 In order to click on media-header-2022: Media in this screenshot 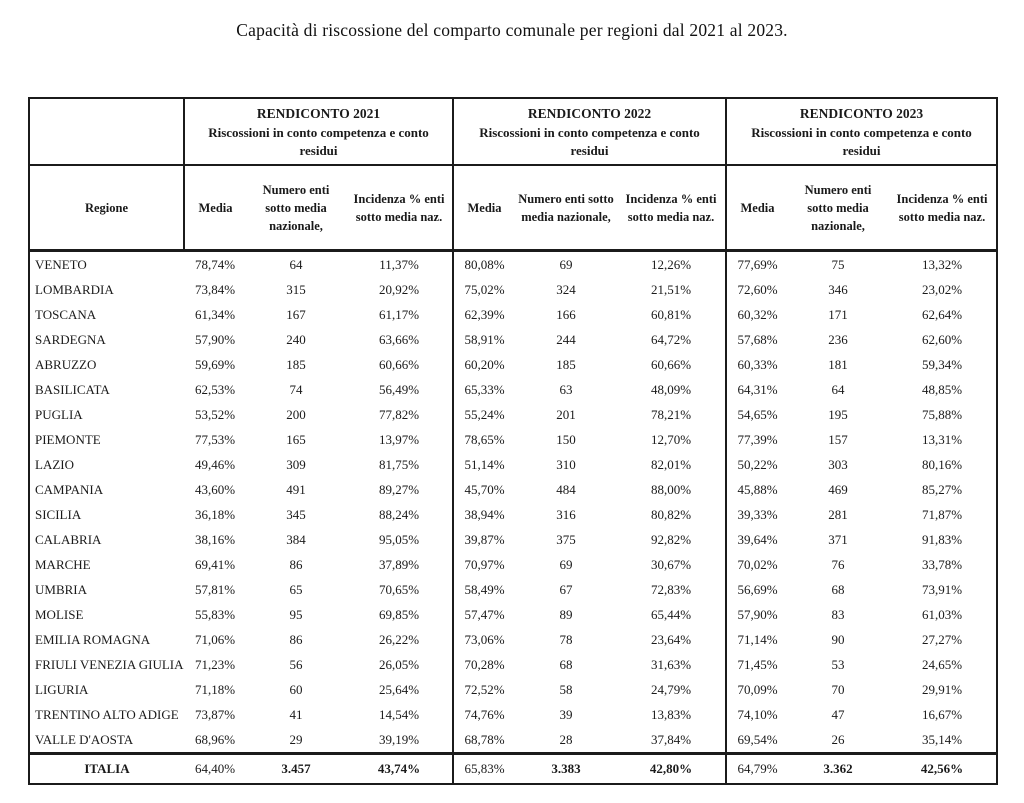, I will do `click(484, 208)`.